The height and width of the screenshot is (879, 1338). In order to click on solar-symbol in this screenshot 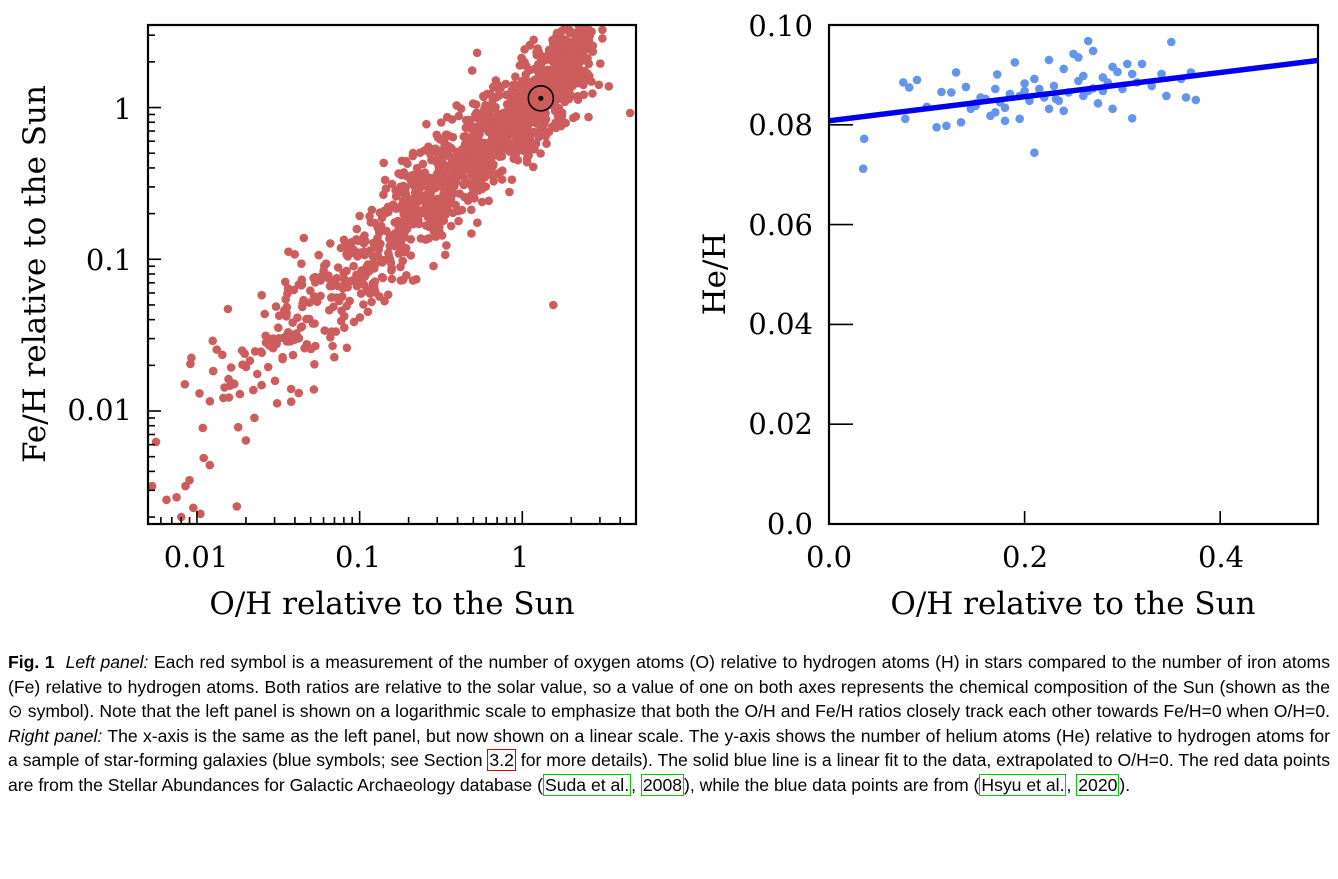, I will do `click(541, 98)`.